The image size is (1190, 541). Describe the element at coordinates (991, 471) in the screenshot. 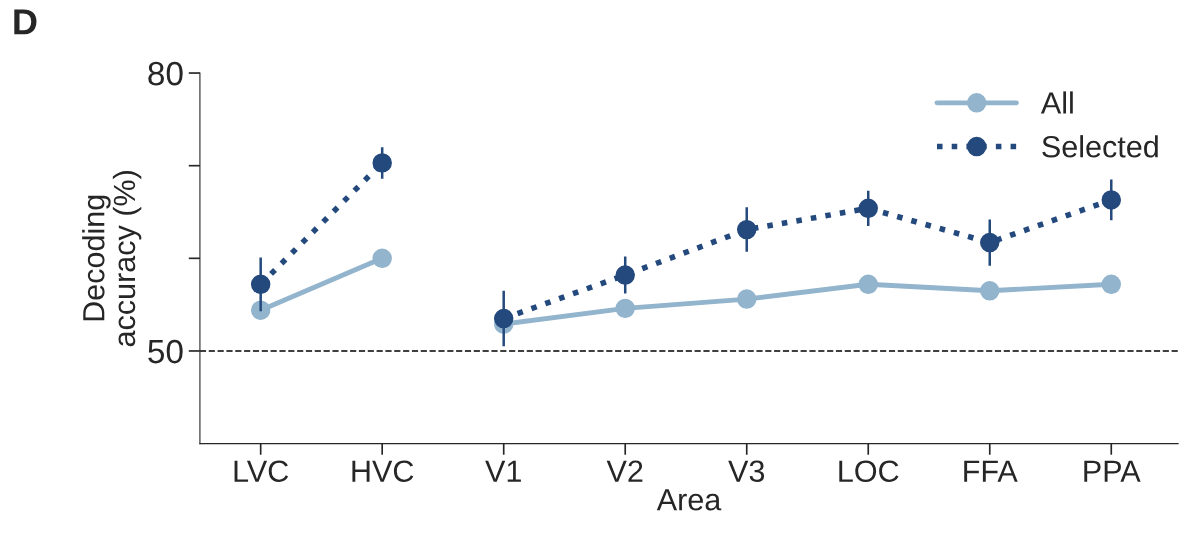

I see `x-tick-label: FFA` at that location.